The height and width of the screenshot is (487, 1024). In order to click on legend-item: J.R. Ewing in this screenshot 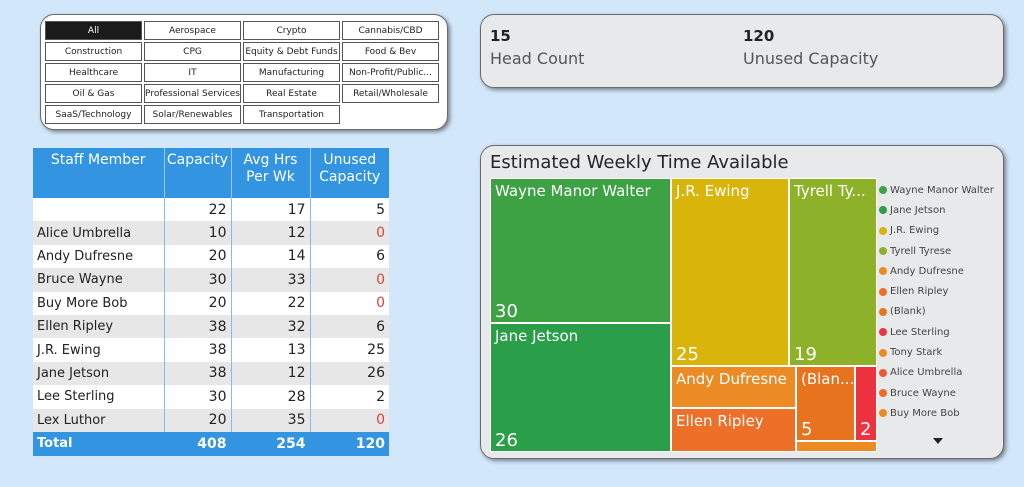, I will do `click(940, 231)`.